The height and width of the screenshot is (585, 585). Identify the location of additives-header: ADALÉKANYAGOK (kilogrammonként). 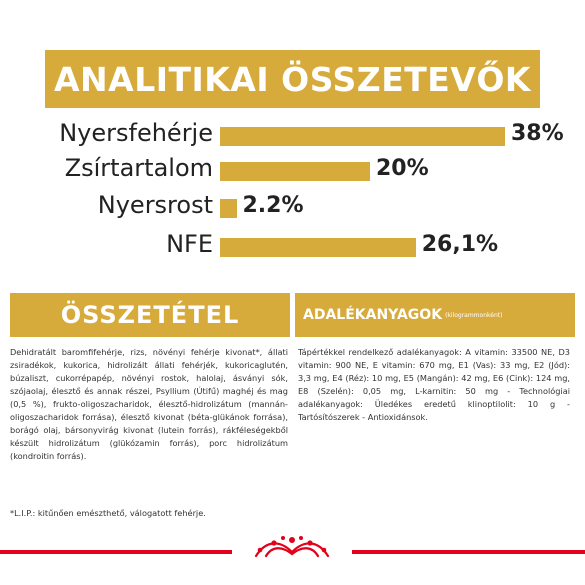
(435, 315).